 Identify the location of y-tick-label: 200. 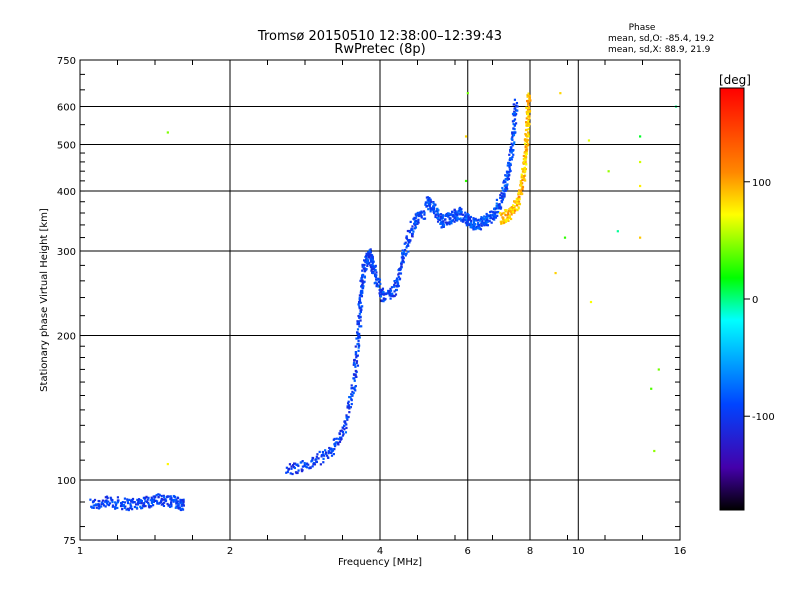
(66, 337).